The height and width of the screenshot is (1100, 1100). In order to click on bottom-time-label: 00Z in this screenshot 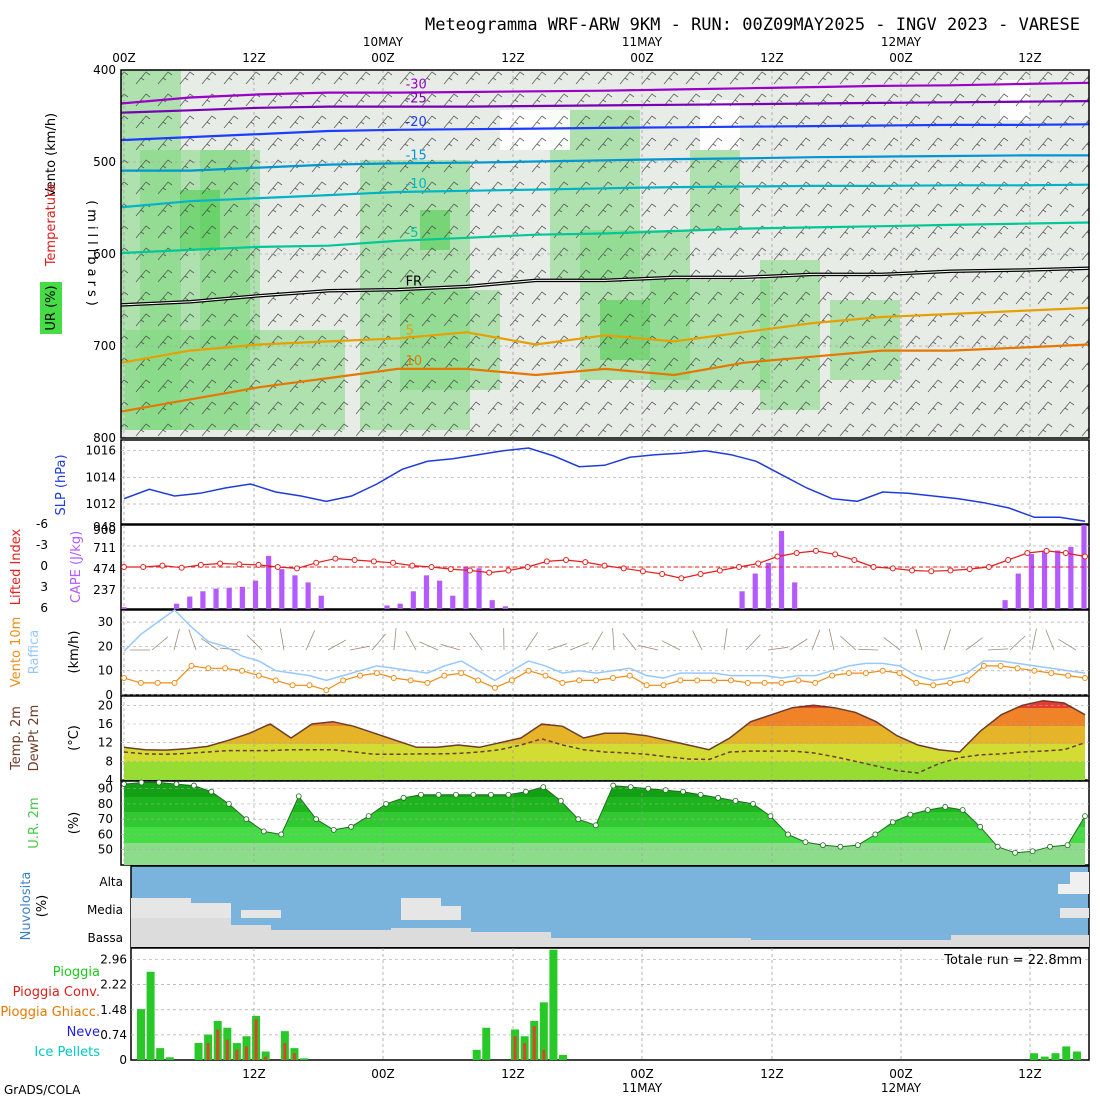, I will do `click(901, 1074)`.